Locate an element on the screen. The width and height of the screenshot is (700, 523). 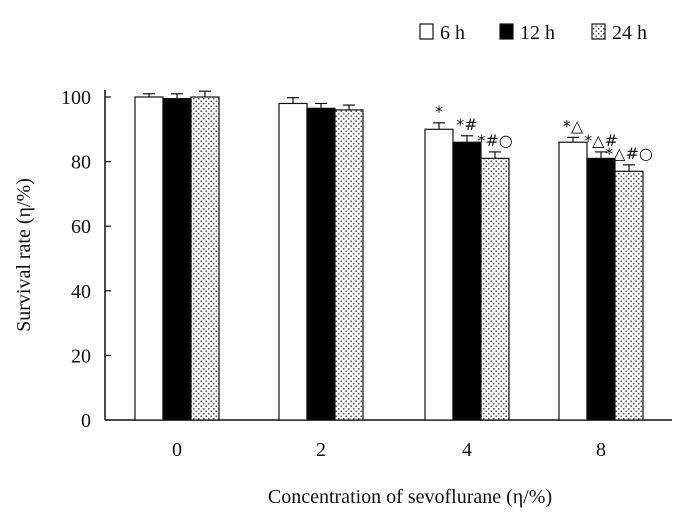
significance-marker: *△# is located at coordinates (601, 140).